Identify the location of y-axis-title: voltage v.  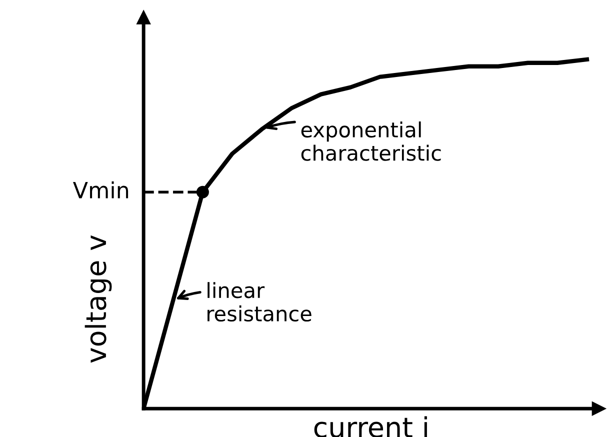
(98, 299).